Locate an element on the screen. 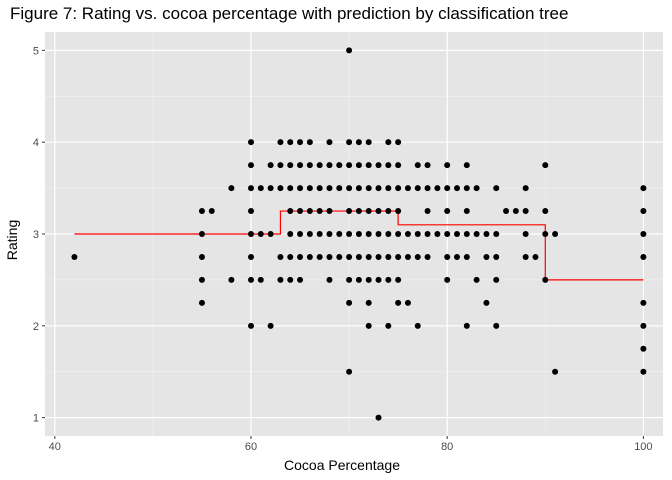  y-tick-label: 5 is located at coordinates (36, 51).